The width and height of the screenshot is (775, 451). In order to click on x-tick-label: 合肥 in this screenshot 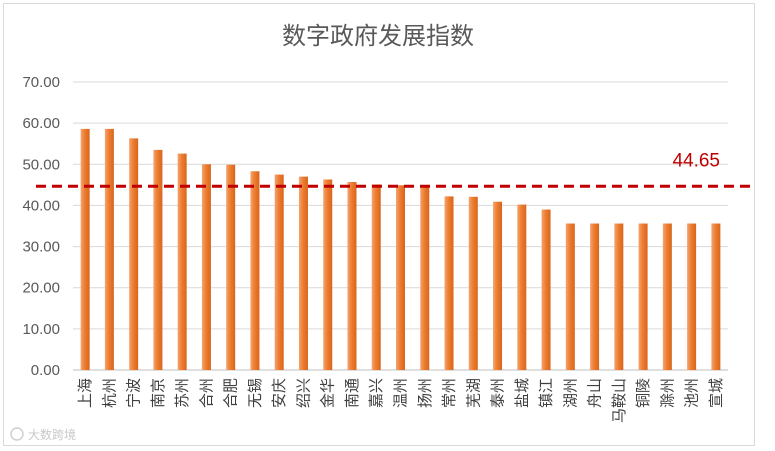, I will do `click(231, 393)`.